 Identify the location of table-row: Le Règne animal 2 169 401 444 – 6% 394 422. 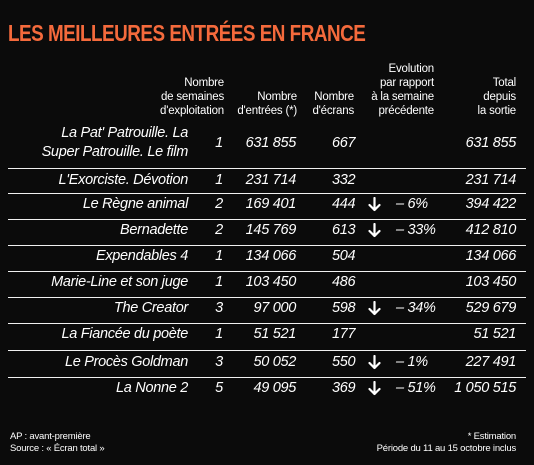
(267, 206).